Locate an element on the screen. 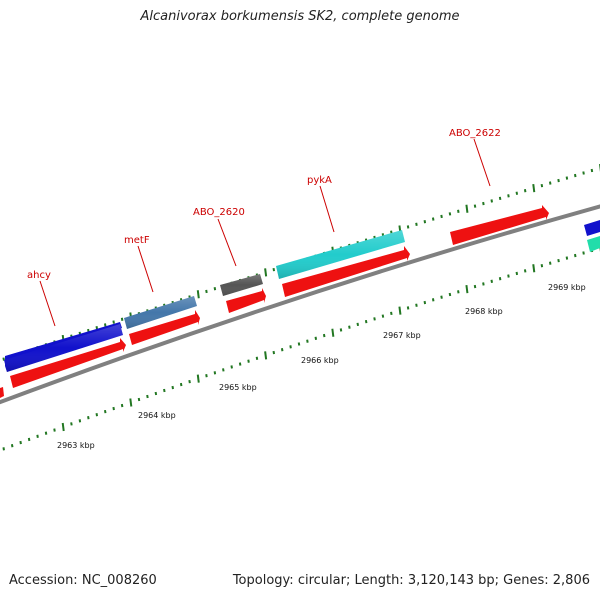  kbp-label-2969: 2969 kbp is located at coordinates (567, 287).